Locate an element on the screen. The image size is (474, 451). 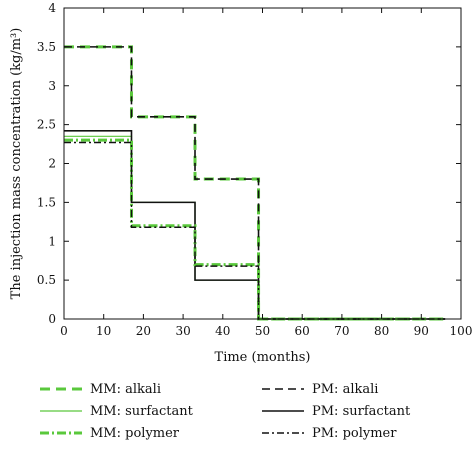
y-tick-label-0.5: 0.5 is located at coordinates (46, 280).